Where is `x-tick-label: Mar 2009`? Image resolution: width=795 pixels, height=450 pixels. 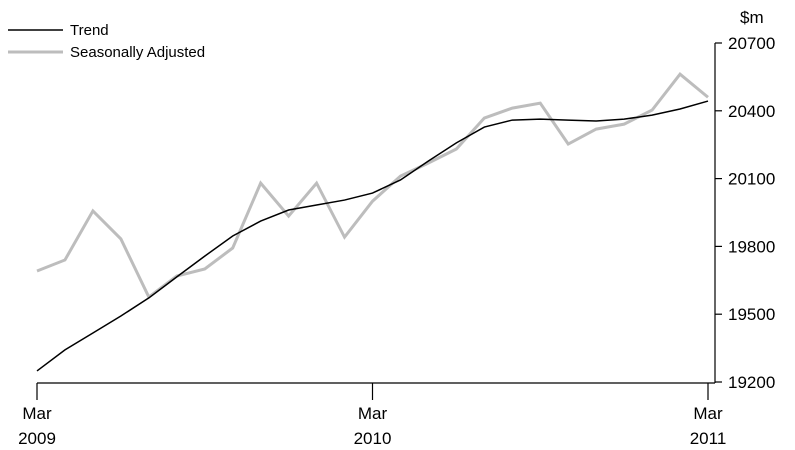
x-tick-label: Mar 2009 is located at coordinates (37, 426).